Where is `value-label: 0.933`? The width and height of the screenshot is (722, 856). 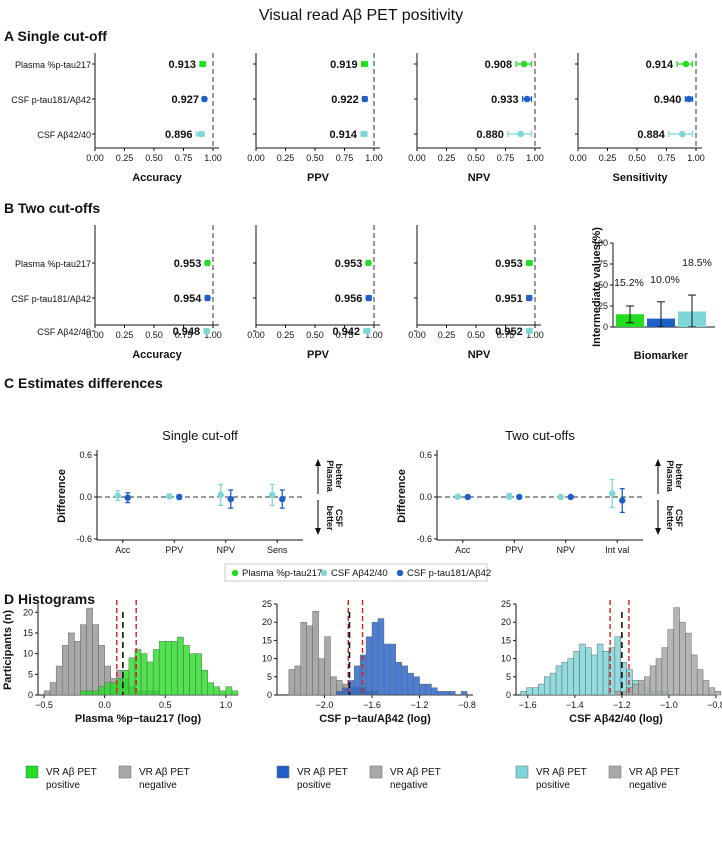 value-label: 0.933 is located at coordinates (505, 100).